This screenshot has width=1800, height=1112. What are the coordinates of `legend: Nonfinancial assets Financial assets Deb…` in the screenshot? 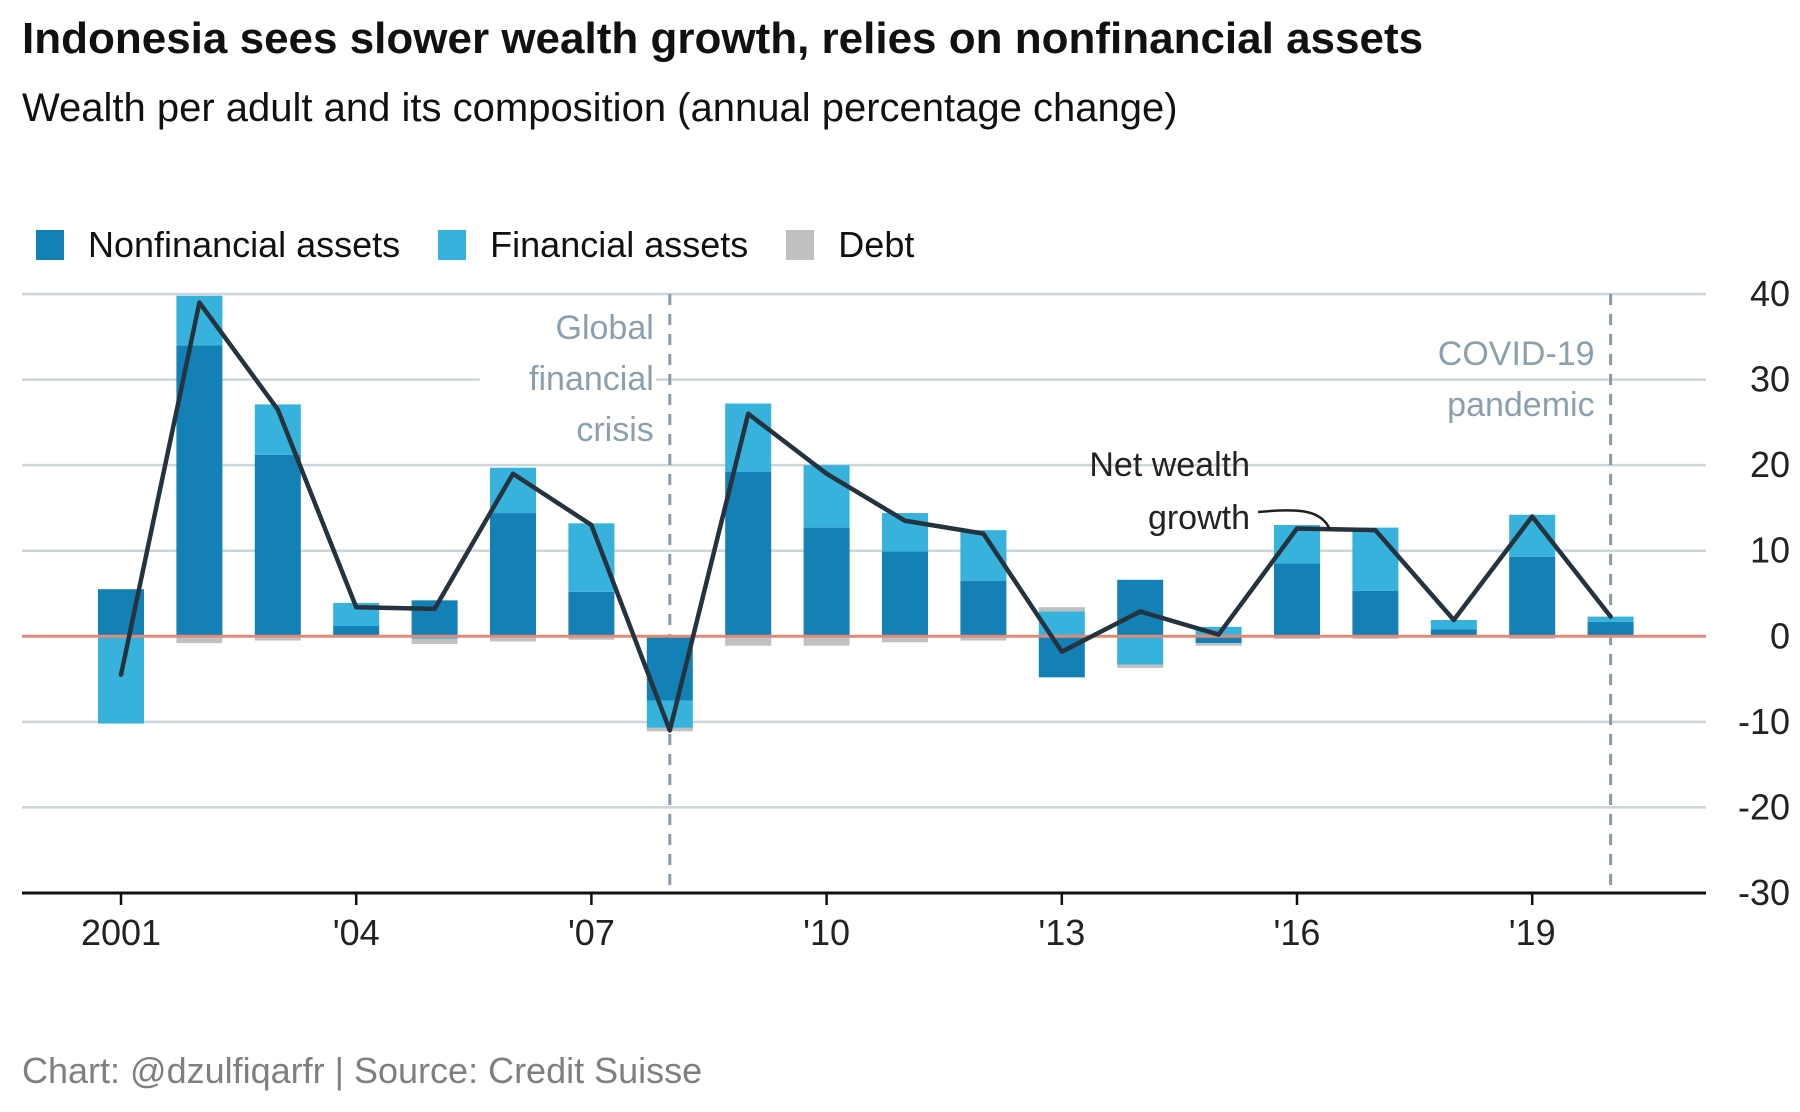 It's located at (494, 245).